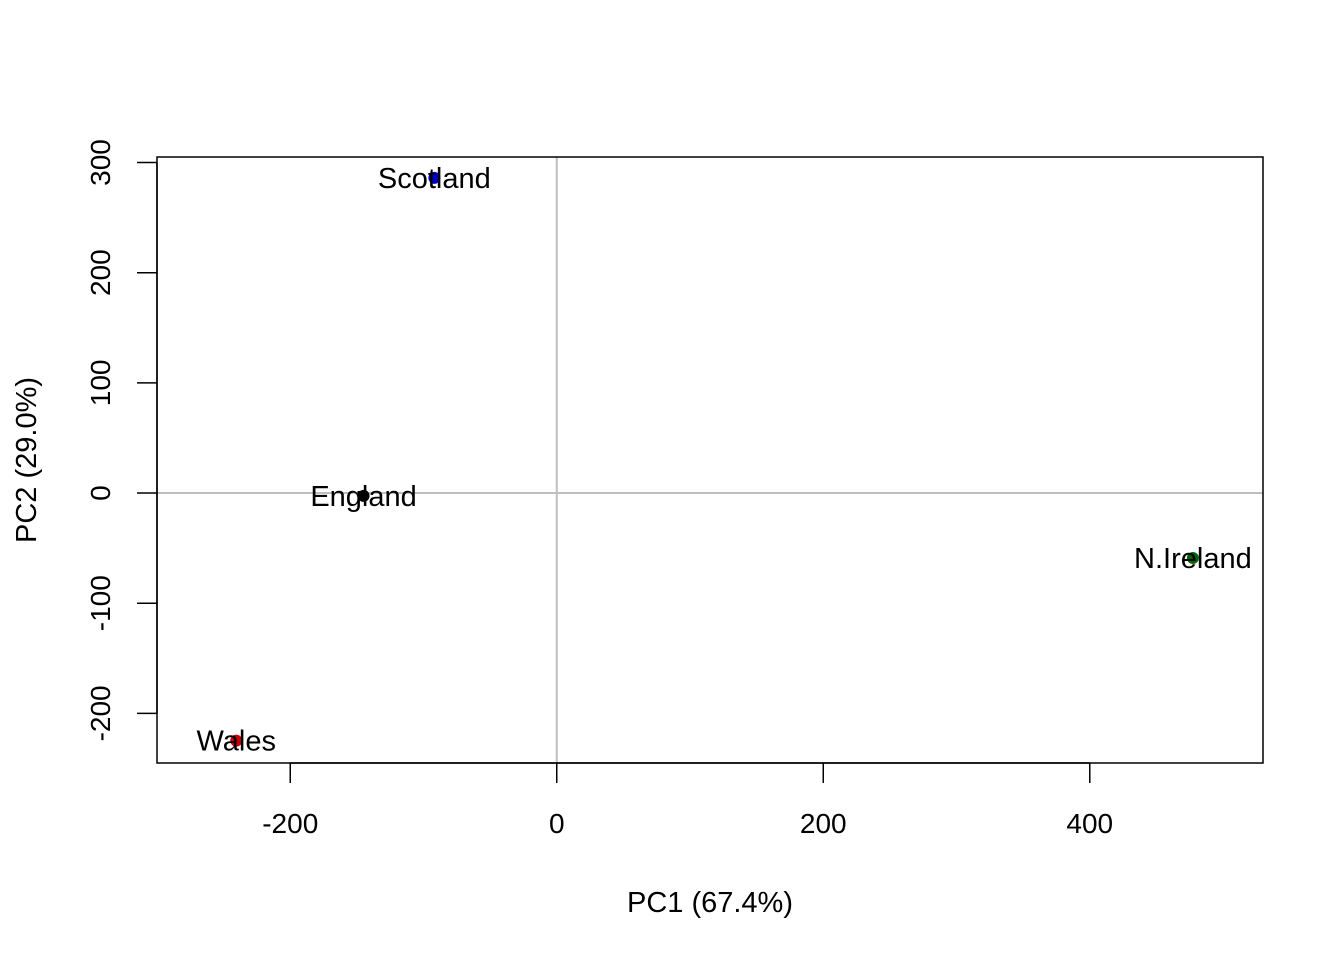 The width and height of the screenshot is (1344, 960). Describe the element at coordinates (121, 440) in the screenshot. I see `y-axis: -200 -100 0 100 200 300` at that location.